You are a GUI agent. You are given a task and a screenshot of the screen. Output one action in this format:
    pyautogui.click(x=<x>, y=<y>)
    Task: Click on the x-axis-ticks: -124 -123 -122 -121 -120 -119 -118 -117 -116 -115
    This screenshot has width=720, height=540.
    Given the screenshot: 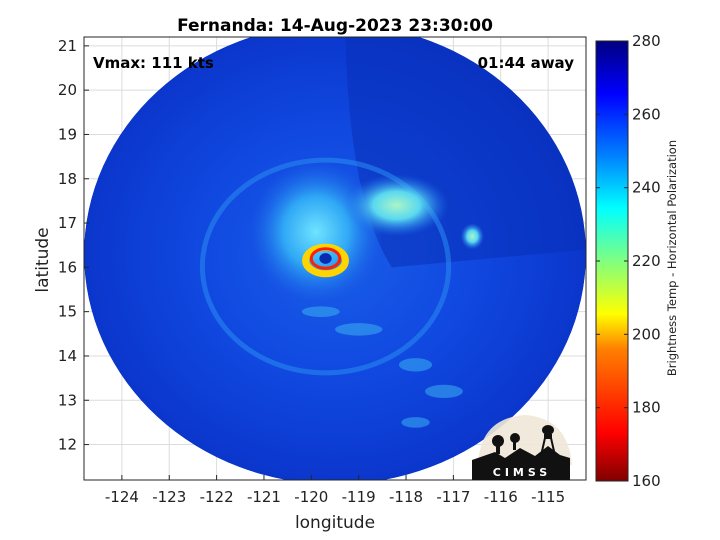 What is the action you would take?
    pyautogui.click(x=335, y=490)
    